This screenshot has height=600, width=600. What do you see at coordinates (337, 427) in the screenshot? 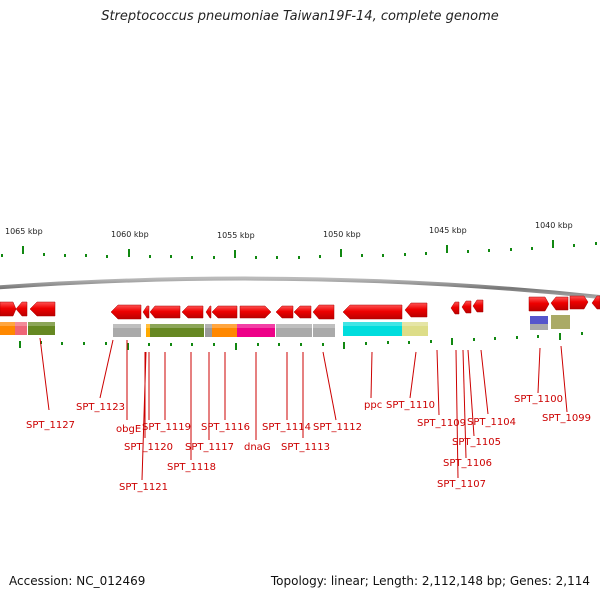
I see `gene-label: SPT_1112` at bounding box center [337, 427].